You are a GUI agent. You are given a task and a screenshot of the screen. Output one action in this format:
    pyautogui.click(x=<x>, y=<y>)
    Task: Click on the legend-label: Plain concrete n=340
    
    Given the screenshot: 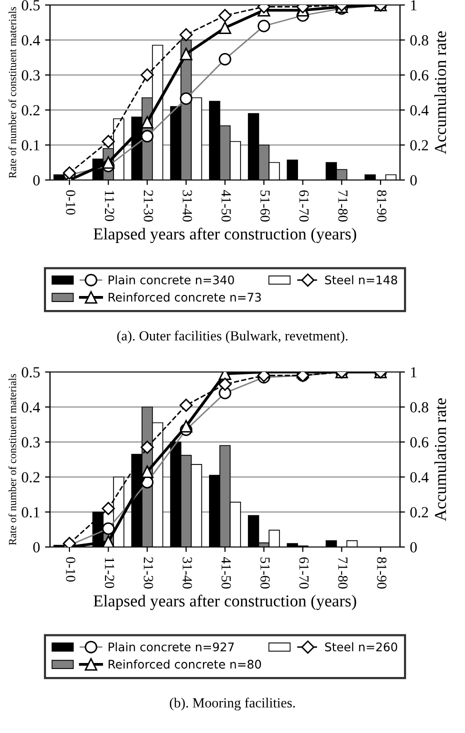 What is the action you would take?
    pyautogui.click(x=171, y=279)
    